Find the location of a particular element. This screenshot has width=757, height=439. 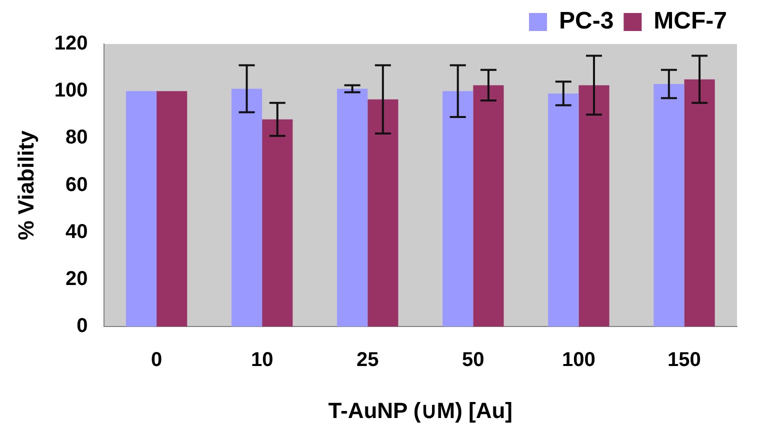

x-tick-label: 50 is located at coordinates (473, 360).